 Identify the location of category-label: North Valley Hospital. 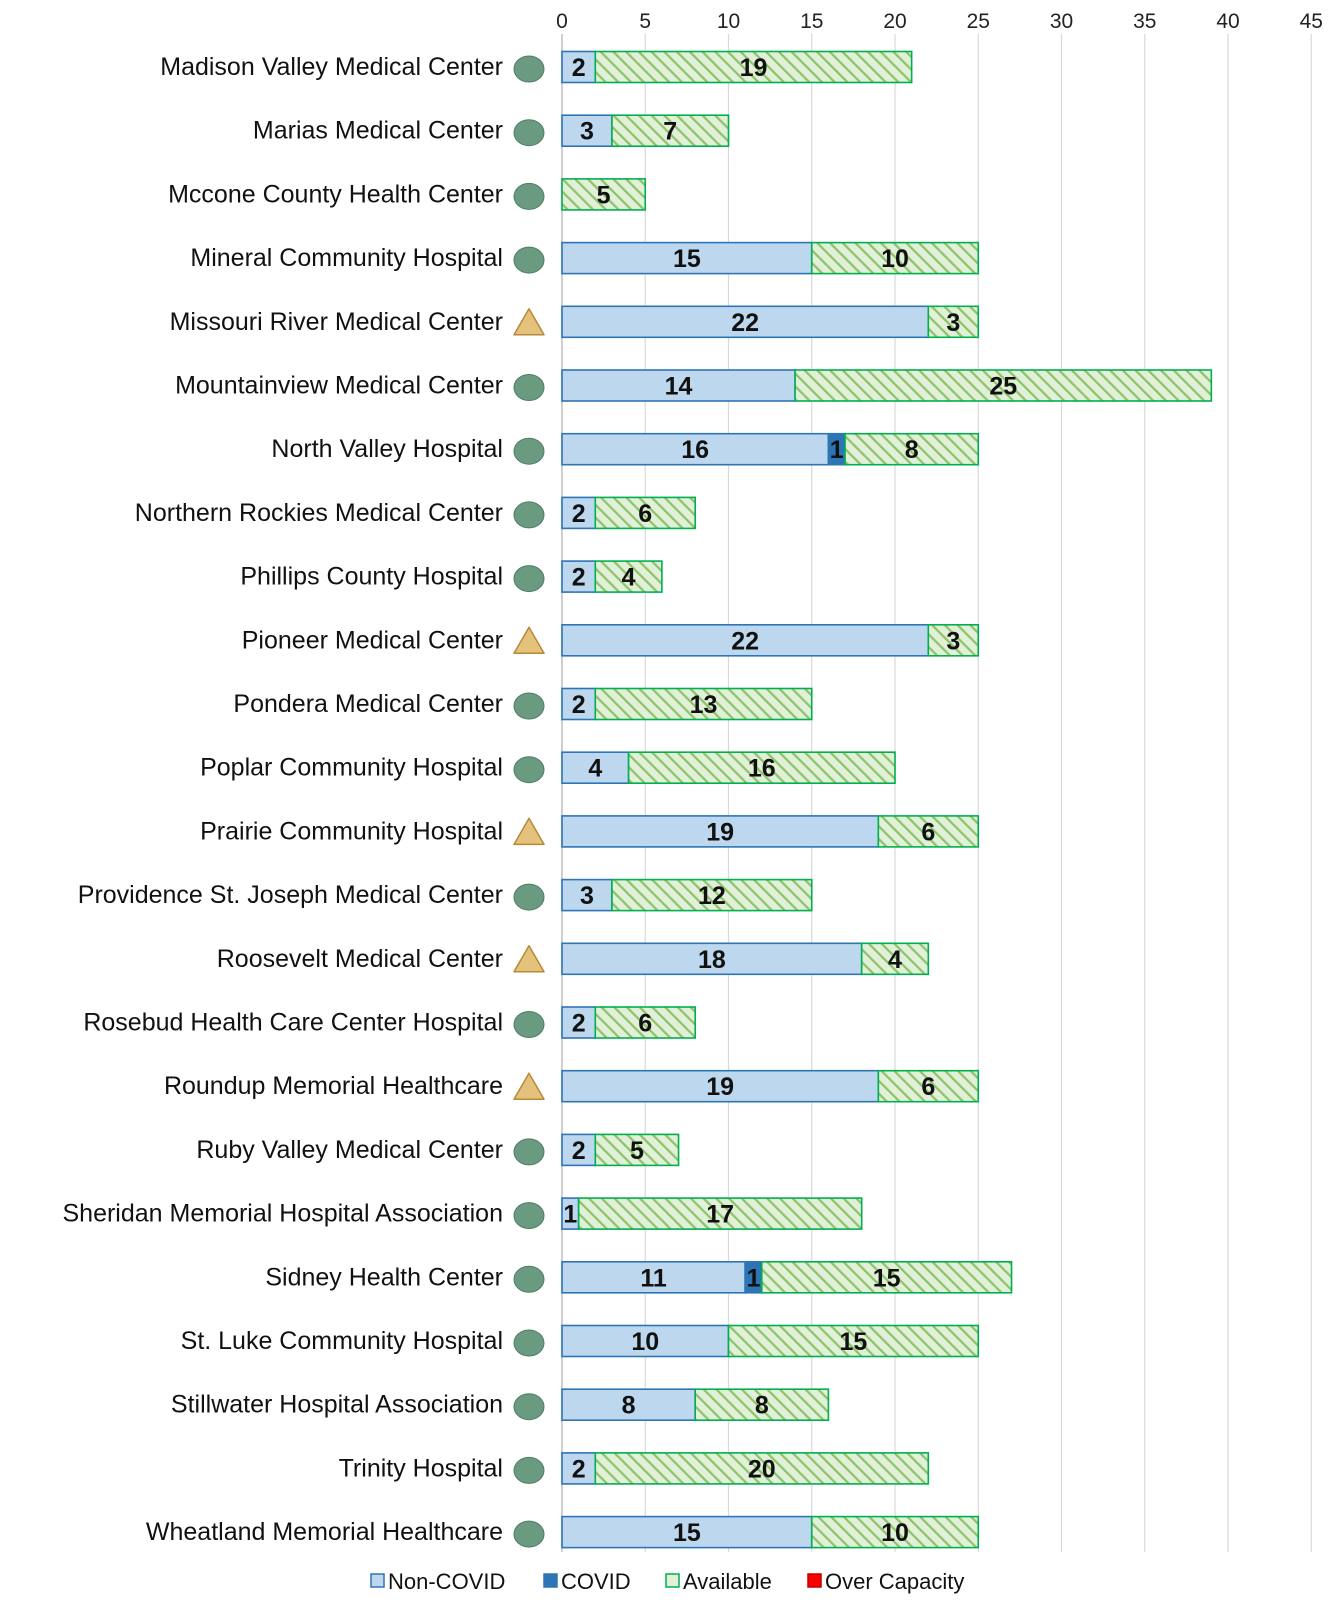
(387, 449).